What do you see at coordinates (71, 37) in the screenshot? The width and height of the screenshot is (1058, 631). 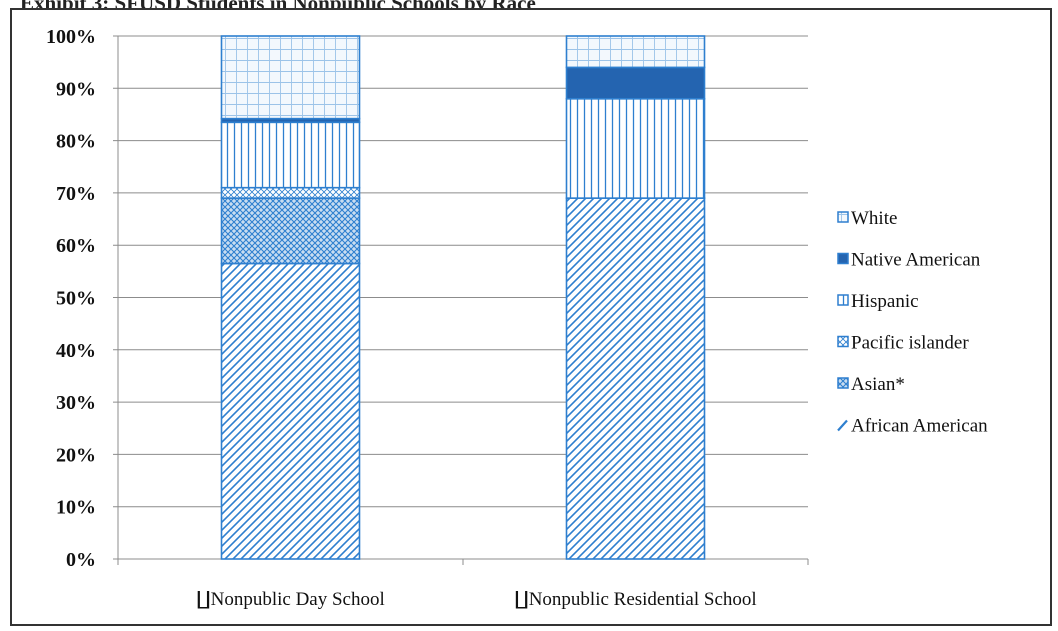 I see `y-tick-label: 100%` at bounding box center [71, 37].